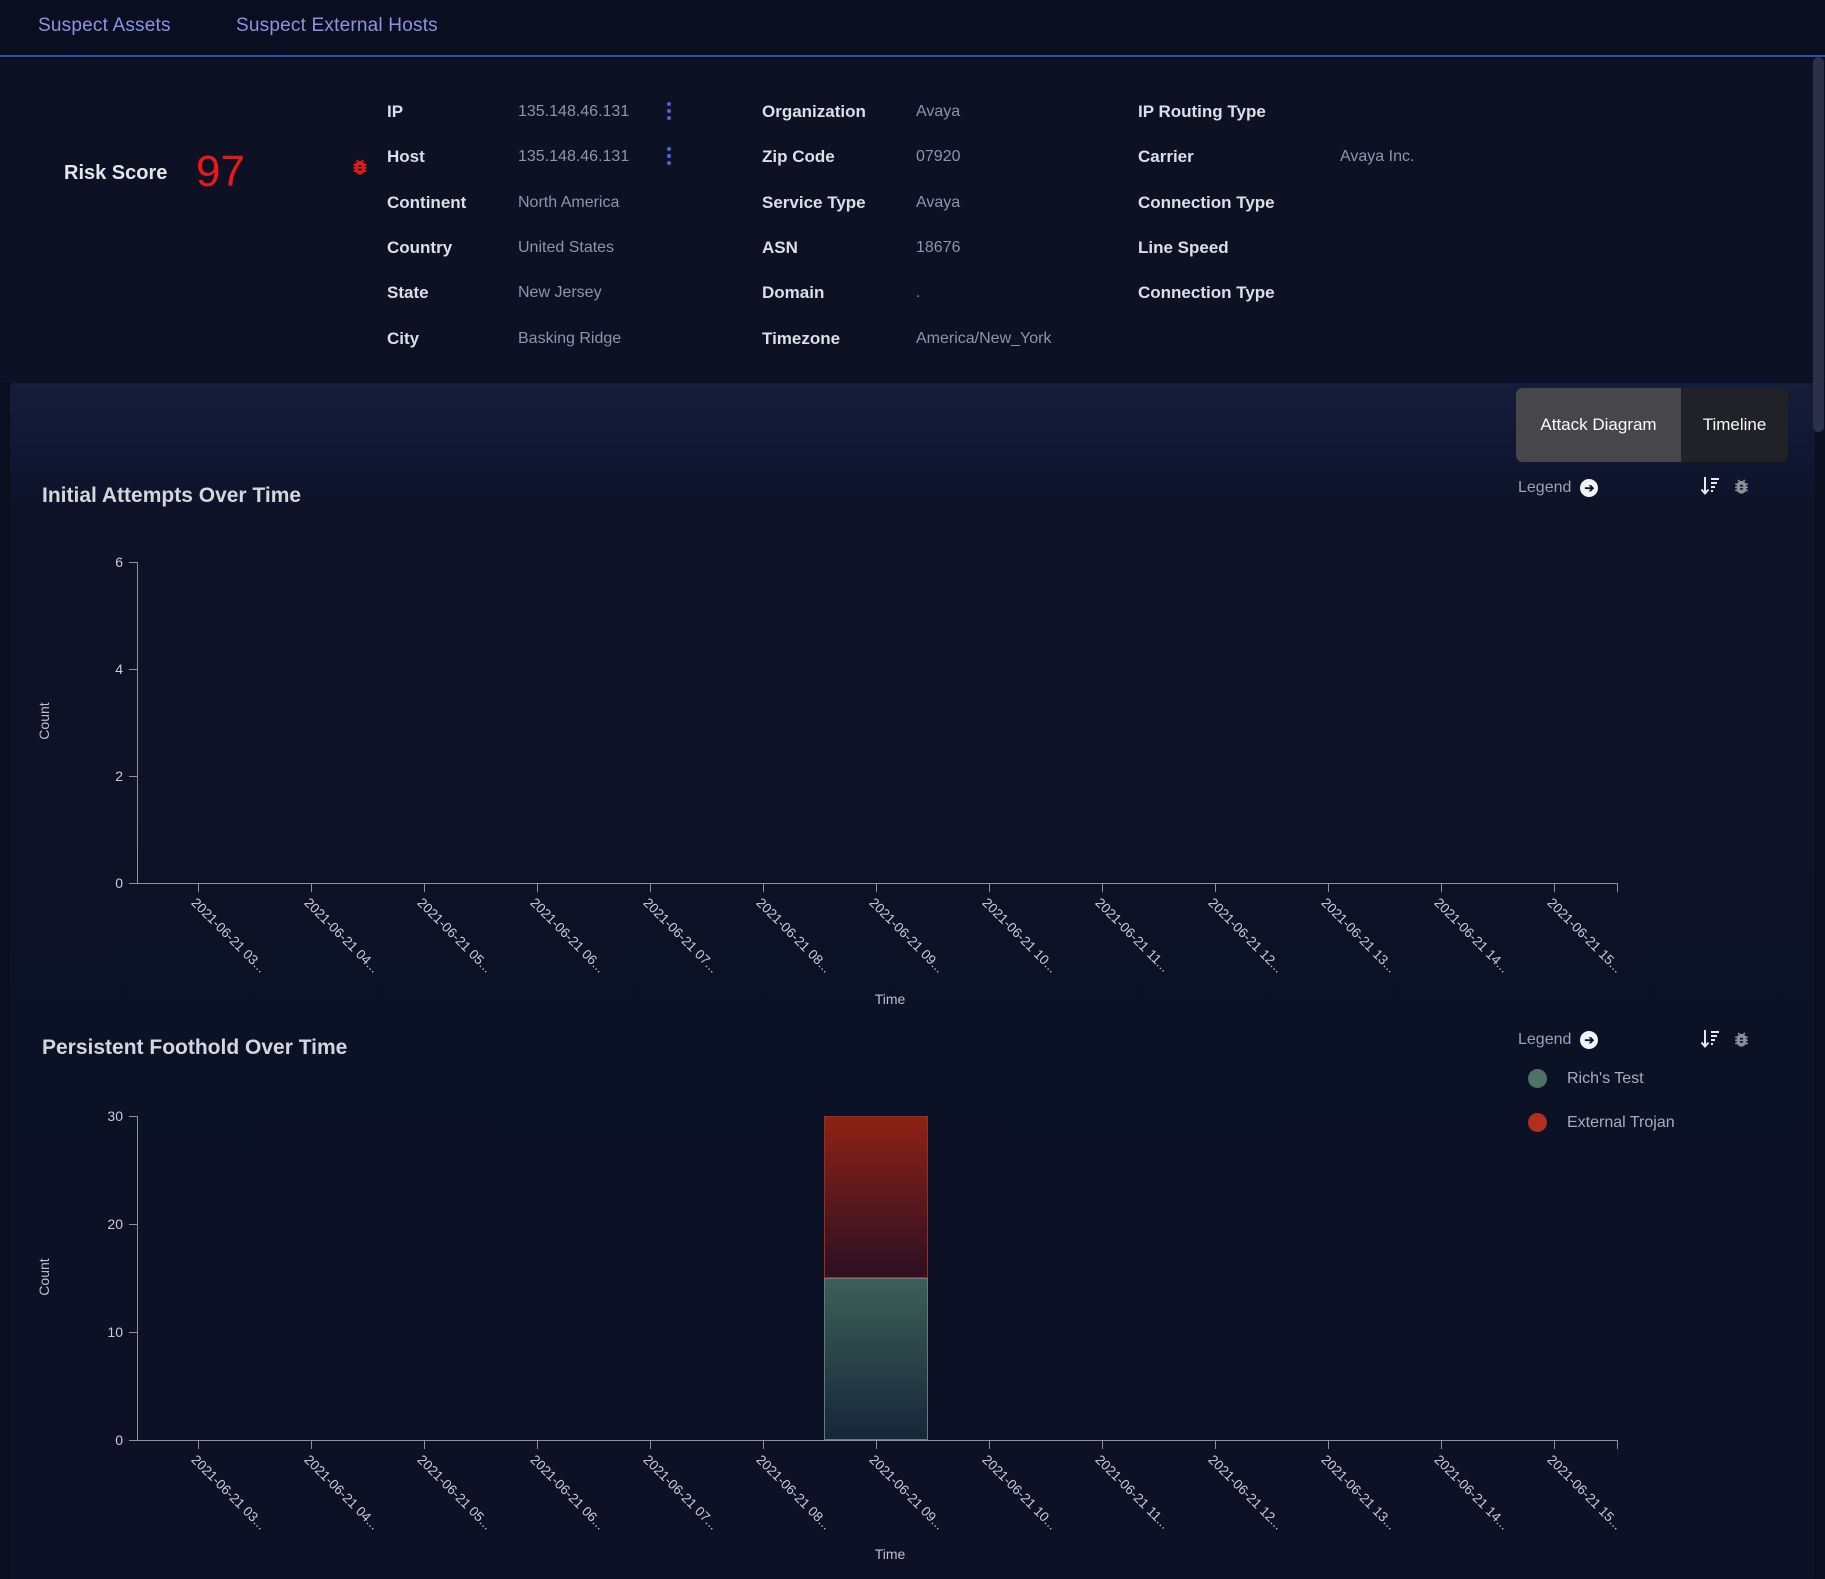 The image size is (1825, 1579). I want to click on y-tick-label: 10, so click(115, 1332).